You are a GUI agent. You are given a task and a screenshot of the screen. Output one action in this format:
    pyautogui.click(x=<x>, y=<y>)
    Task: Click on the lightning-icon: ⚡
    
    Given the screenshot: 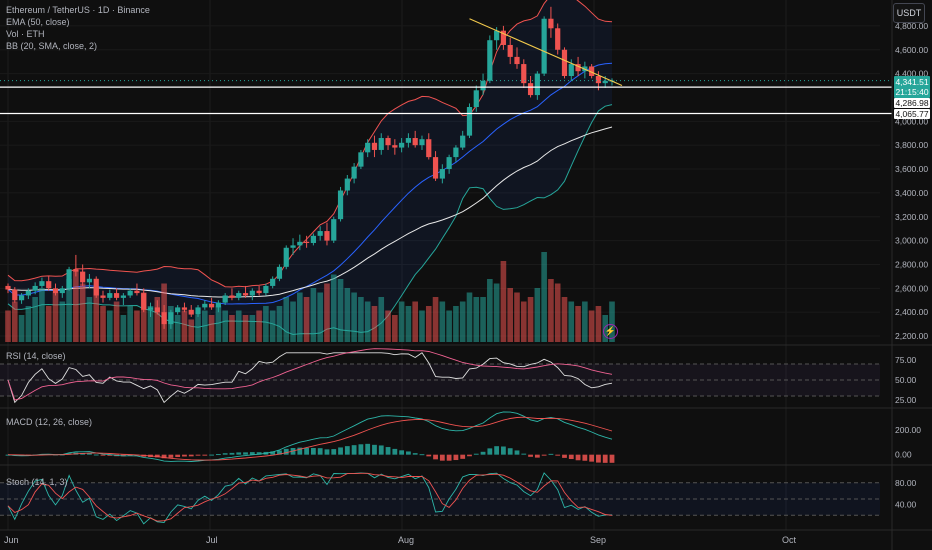 What is the action you would take?
    pyautogui.click(x=610, y=331)
    